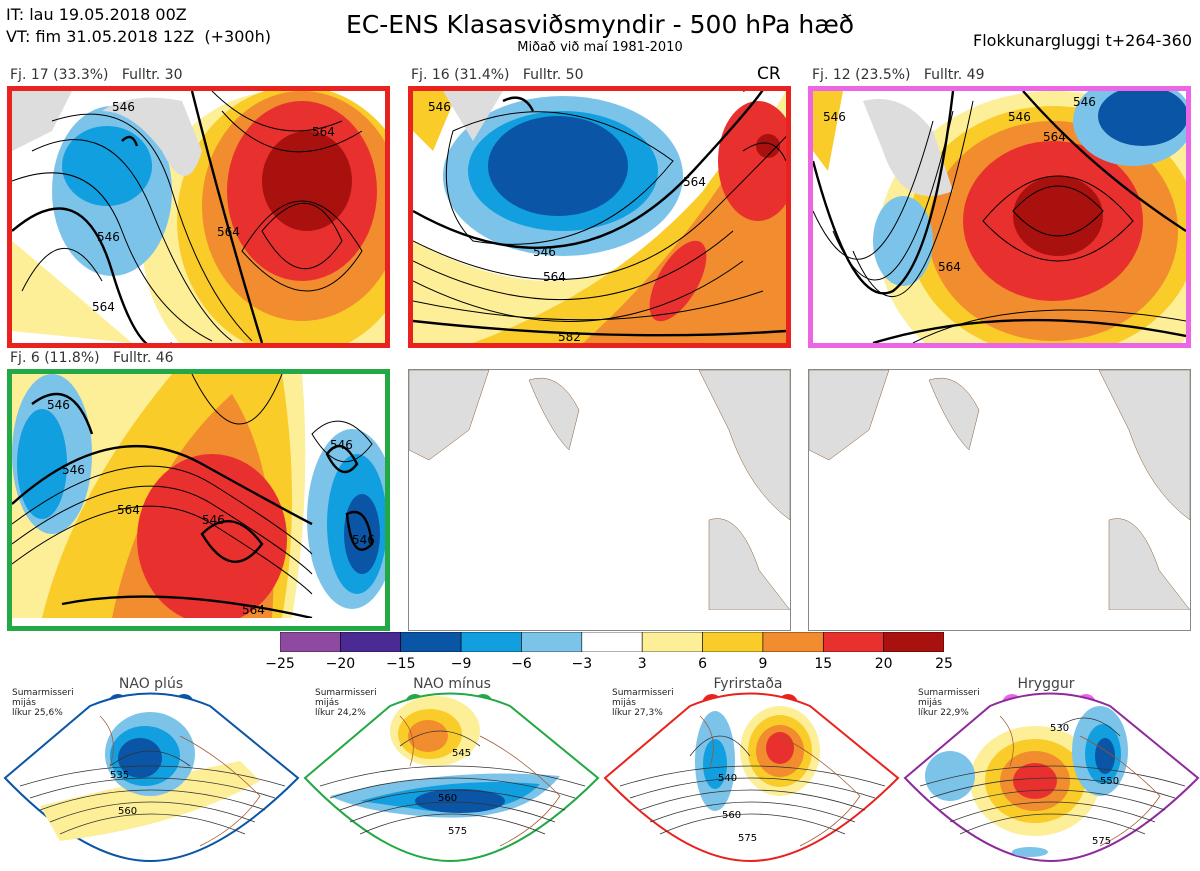 The width and height of the screenshot is (1200, 871). Describe the element at coordinates (1109, 781) in the screenshot. I see `regime-contour-label: 550` at that location.